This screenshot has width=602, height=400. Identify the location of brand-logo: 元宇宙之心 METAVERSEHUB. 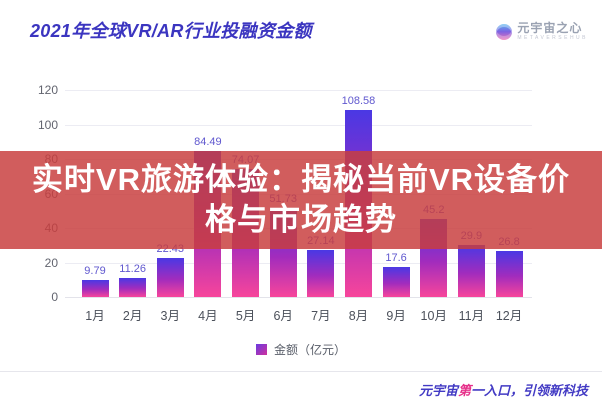
(542, 31).